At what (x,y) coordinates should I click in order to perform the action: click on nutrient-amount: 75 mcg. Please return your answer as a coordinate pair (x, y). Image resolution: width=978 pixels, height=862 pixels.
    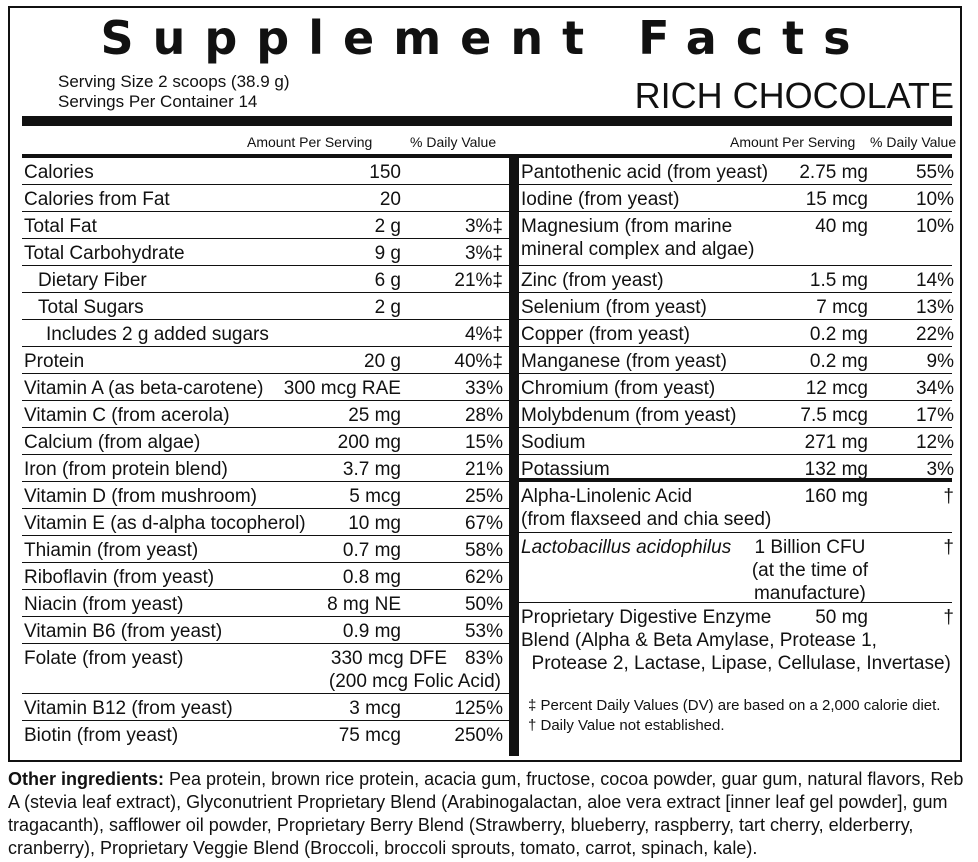
    Looking at the image, I should click on (369, 735).